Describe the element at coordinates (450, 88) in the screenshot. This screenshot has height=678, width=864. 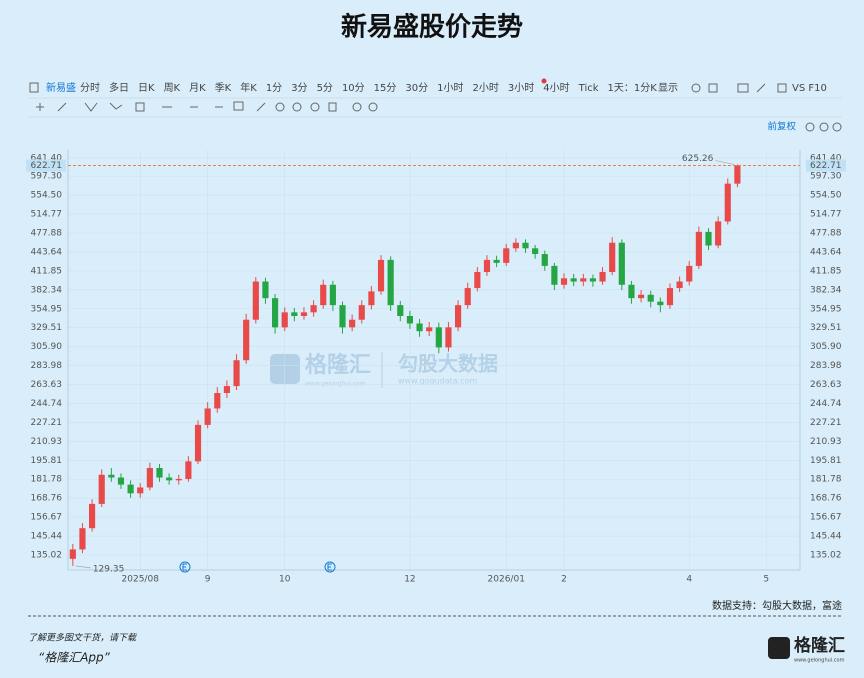
I see `period-tab: 1小时` at that location.